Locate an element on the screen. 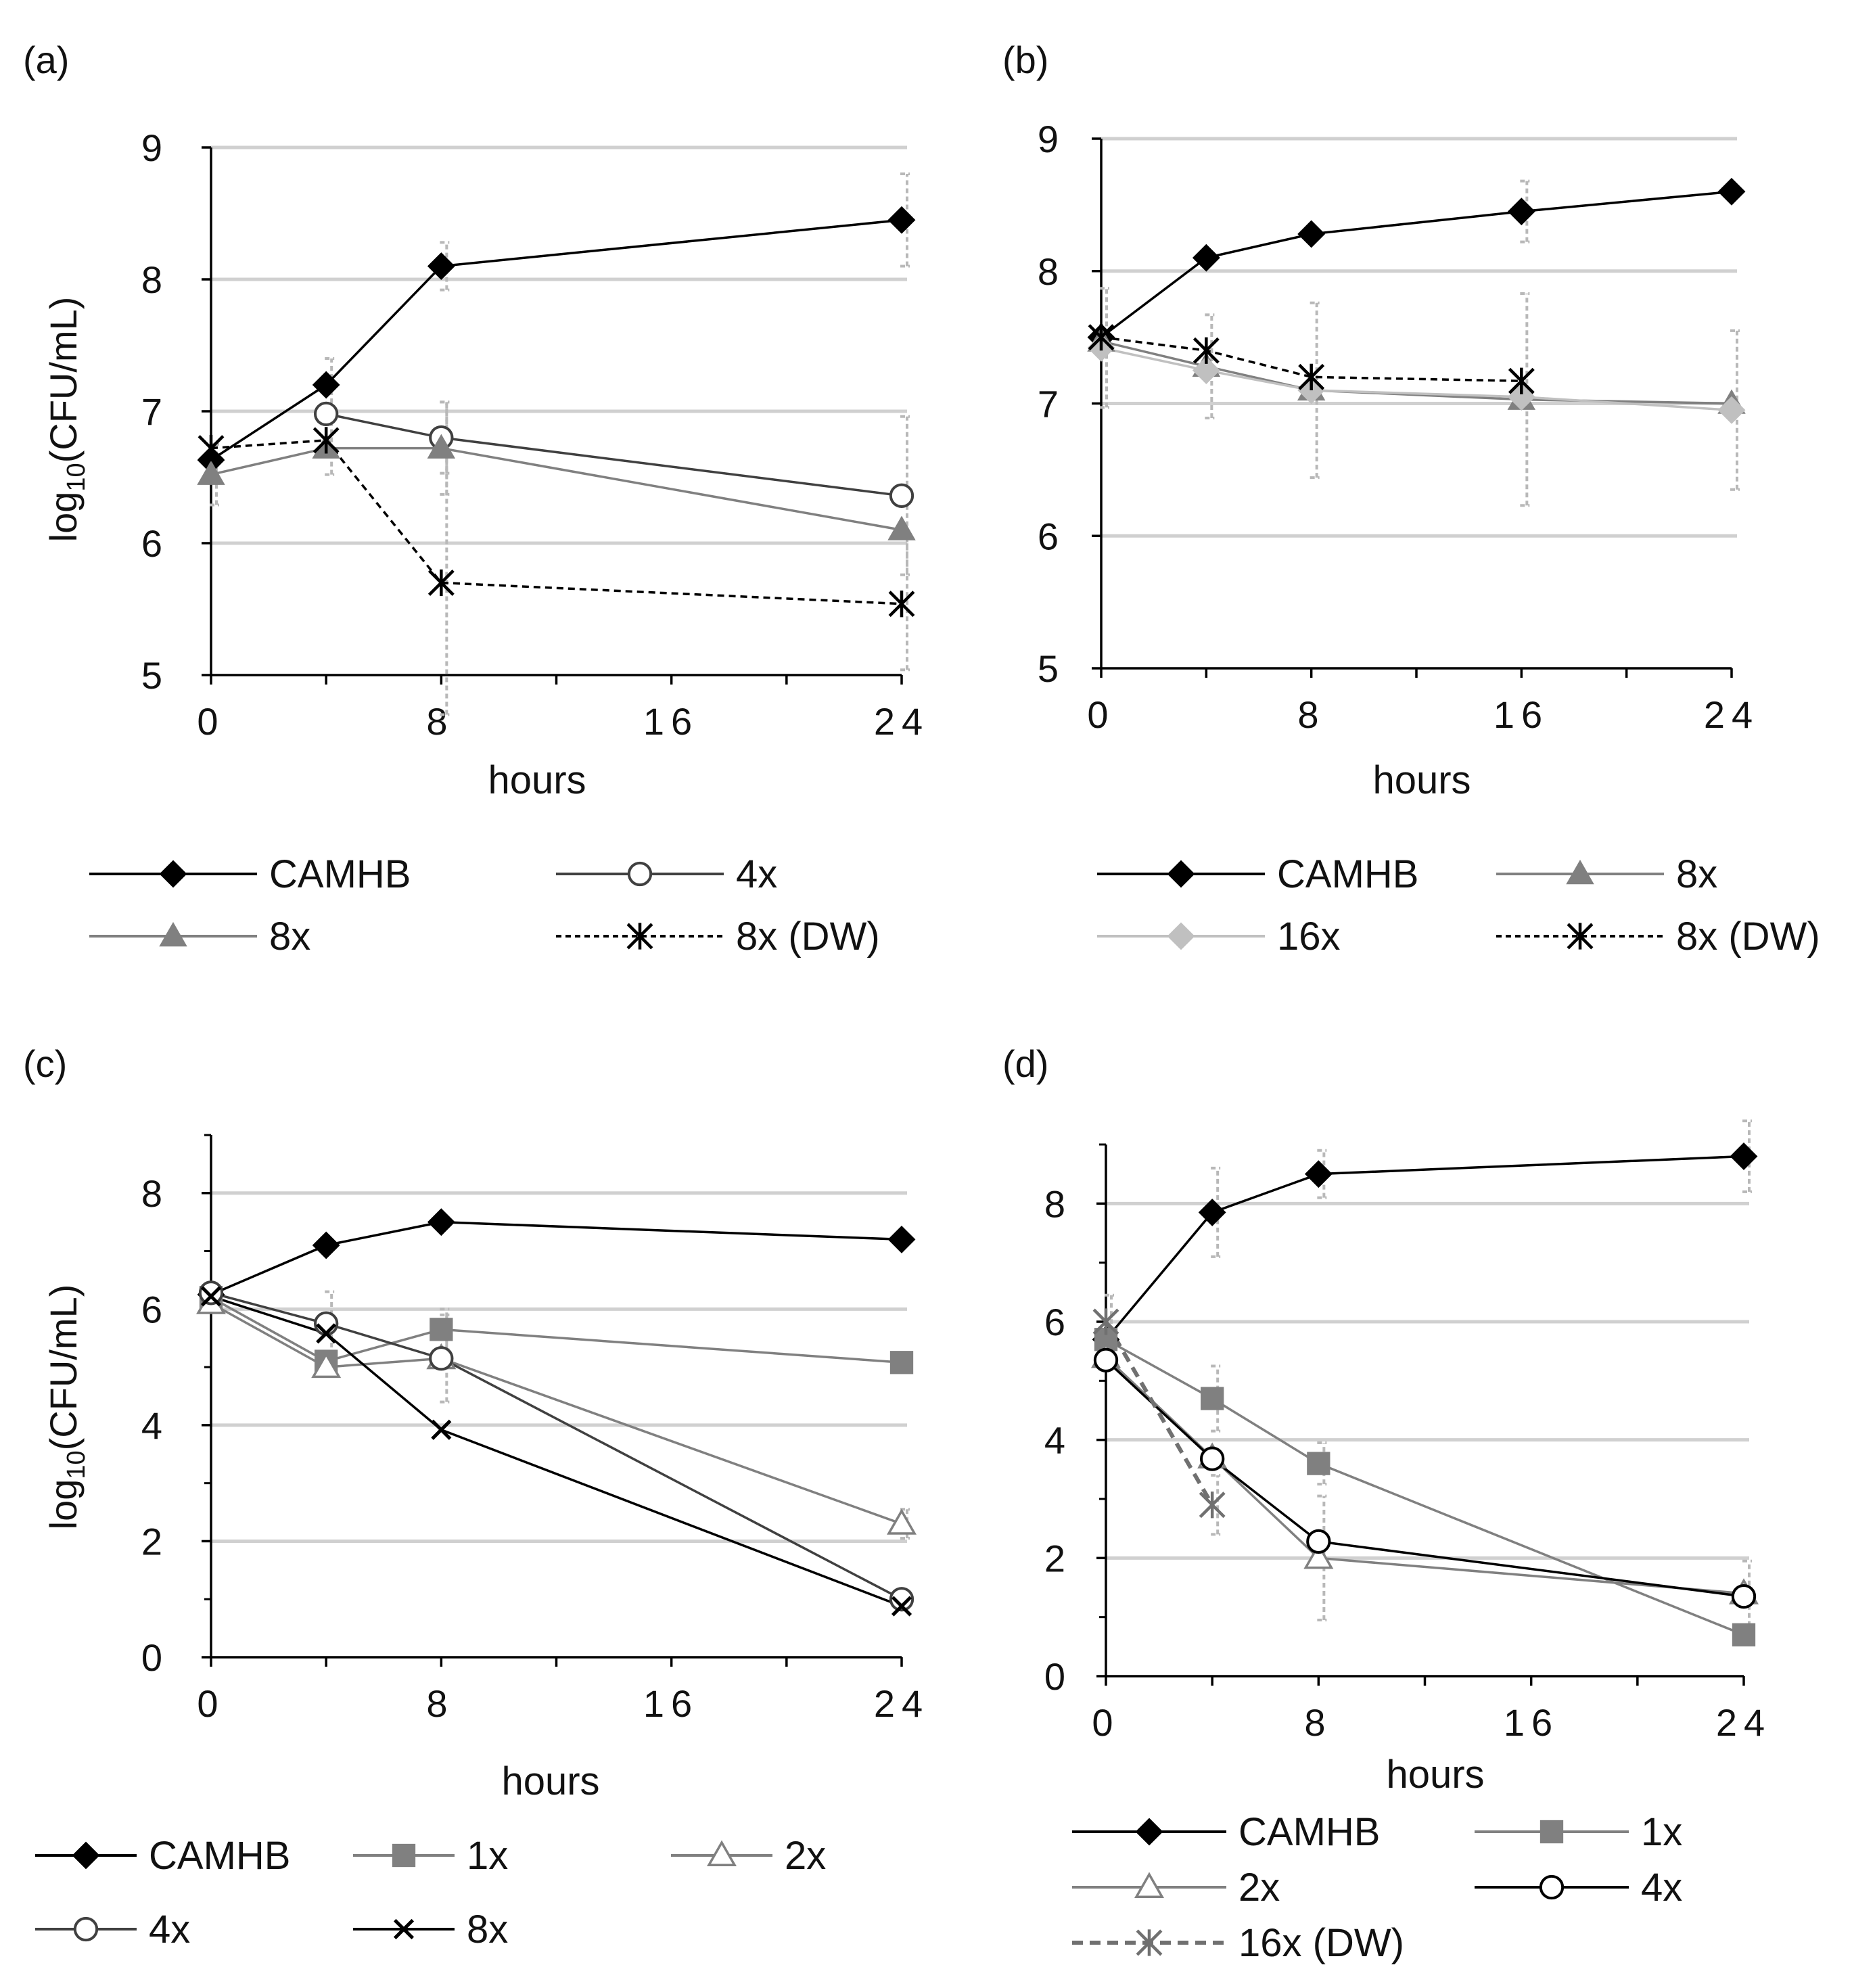 This screenshot has width=1852, height=1988. legend-label-2x: 2x is located at coordinates (1259, 1888).